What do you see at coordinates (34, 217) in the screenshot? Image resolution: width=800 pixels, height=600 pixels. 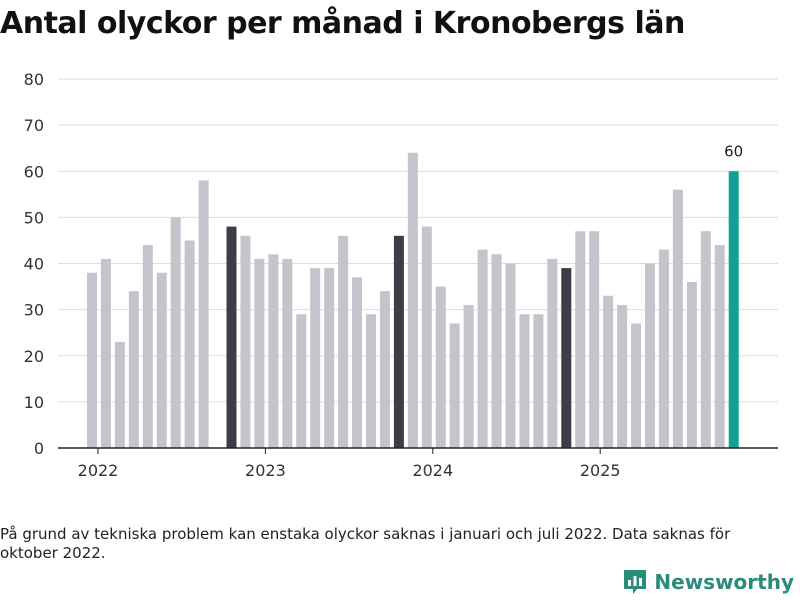 I see `y-tick-label: 50` at bounding box center [34, 217].